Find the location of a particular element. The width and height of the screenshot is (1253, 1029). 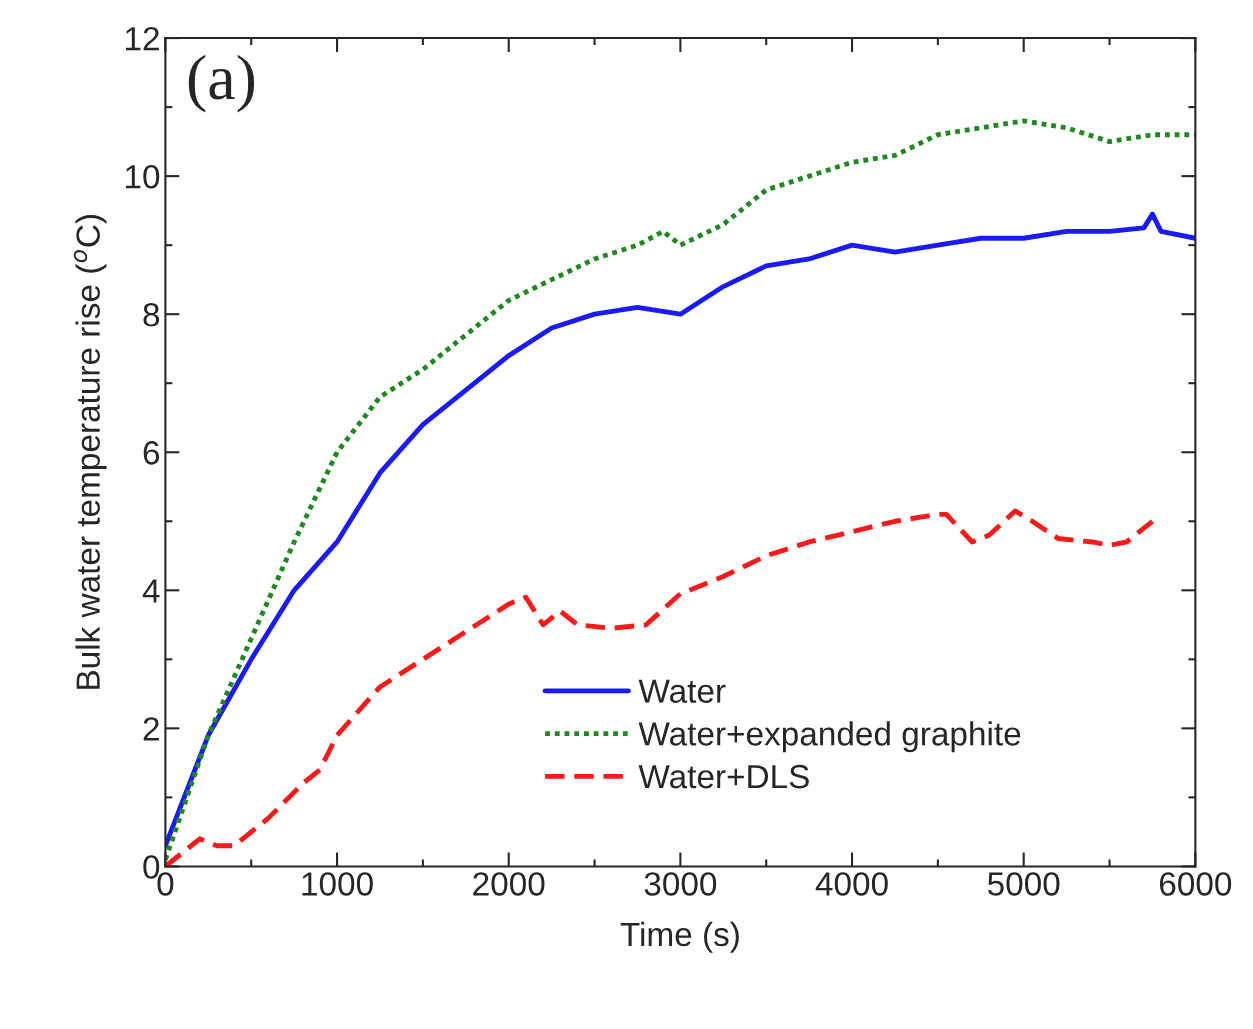

y-tick-label: 6 is located at coordinates (151, 453).